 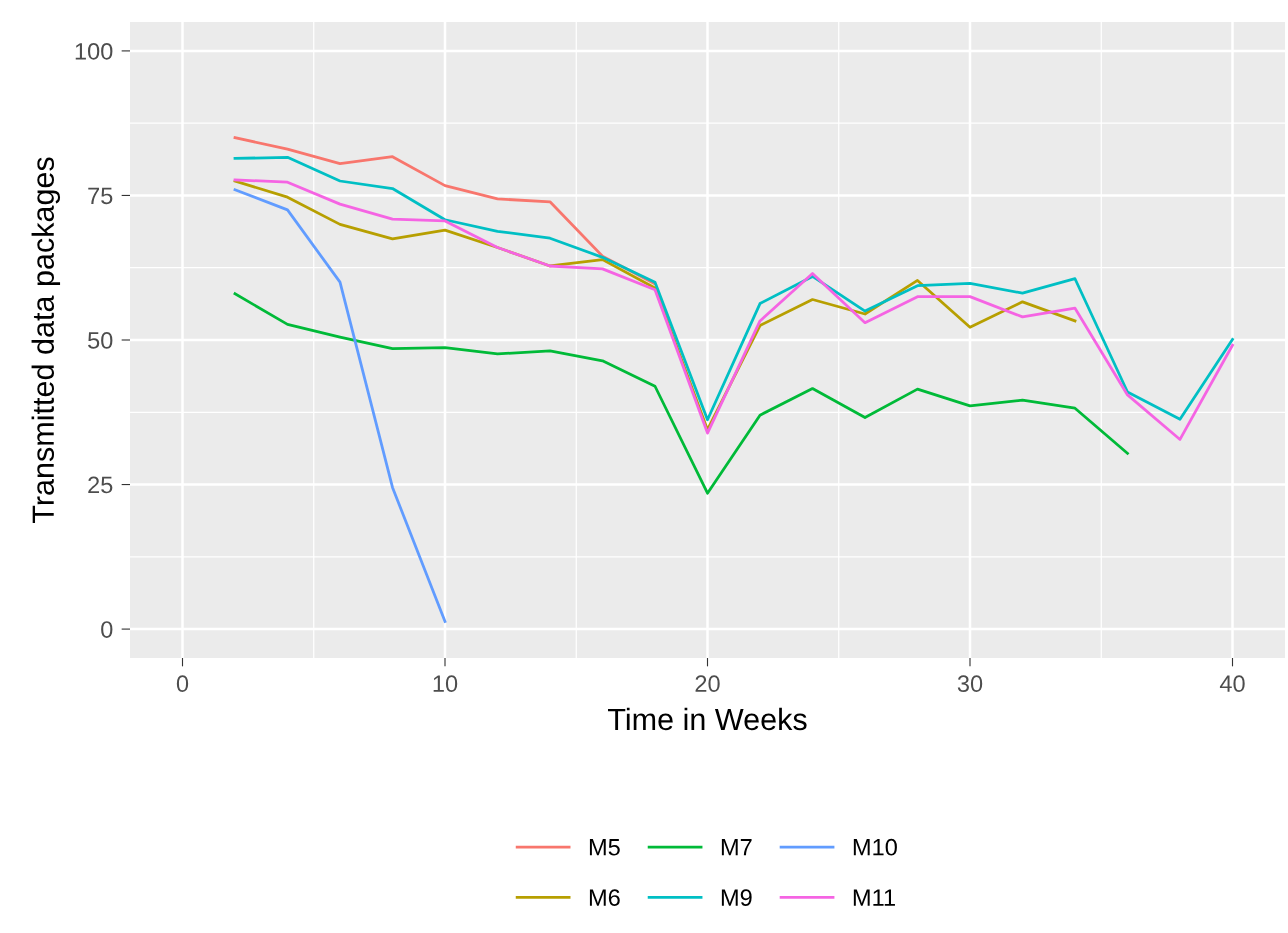 I want to click on y-tick-label: 0, so click(x=107, y=629).